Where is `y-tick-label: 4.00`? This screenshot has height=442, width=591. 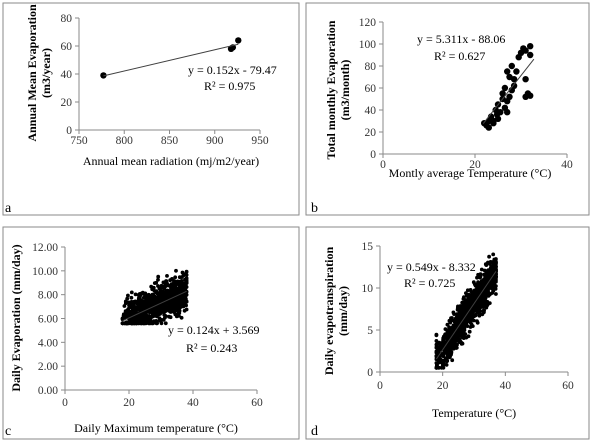
y-tick-label: 4.00 is located at coordinates (48, 343).